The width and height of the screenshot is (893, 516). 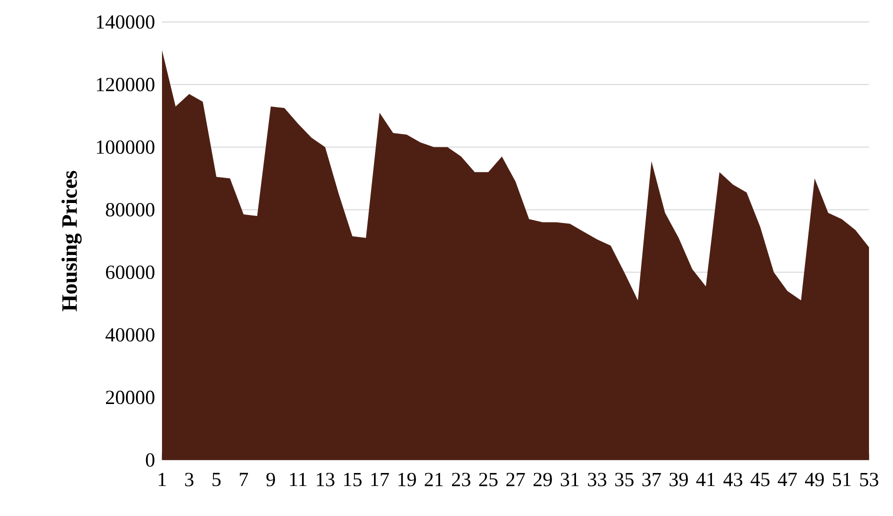 What do you see at coordinates (569, 479) in the screenshot?
I see `x-tick-label: 31` at bounding box center [569, 479].